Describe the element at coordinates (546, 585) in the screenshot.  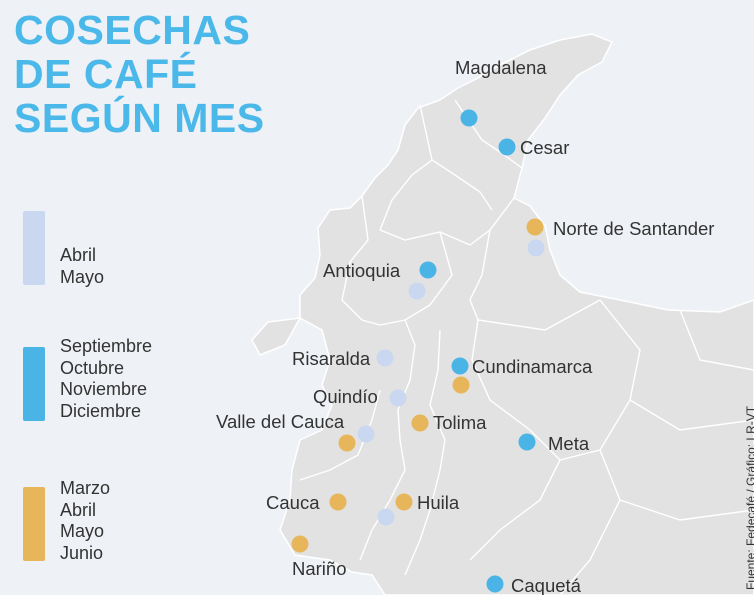
I see `label-caqueta: Caquetá` at that location.